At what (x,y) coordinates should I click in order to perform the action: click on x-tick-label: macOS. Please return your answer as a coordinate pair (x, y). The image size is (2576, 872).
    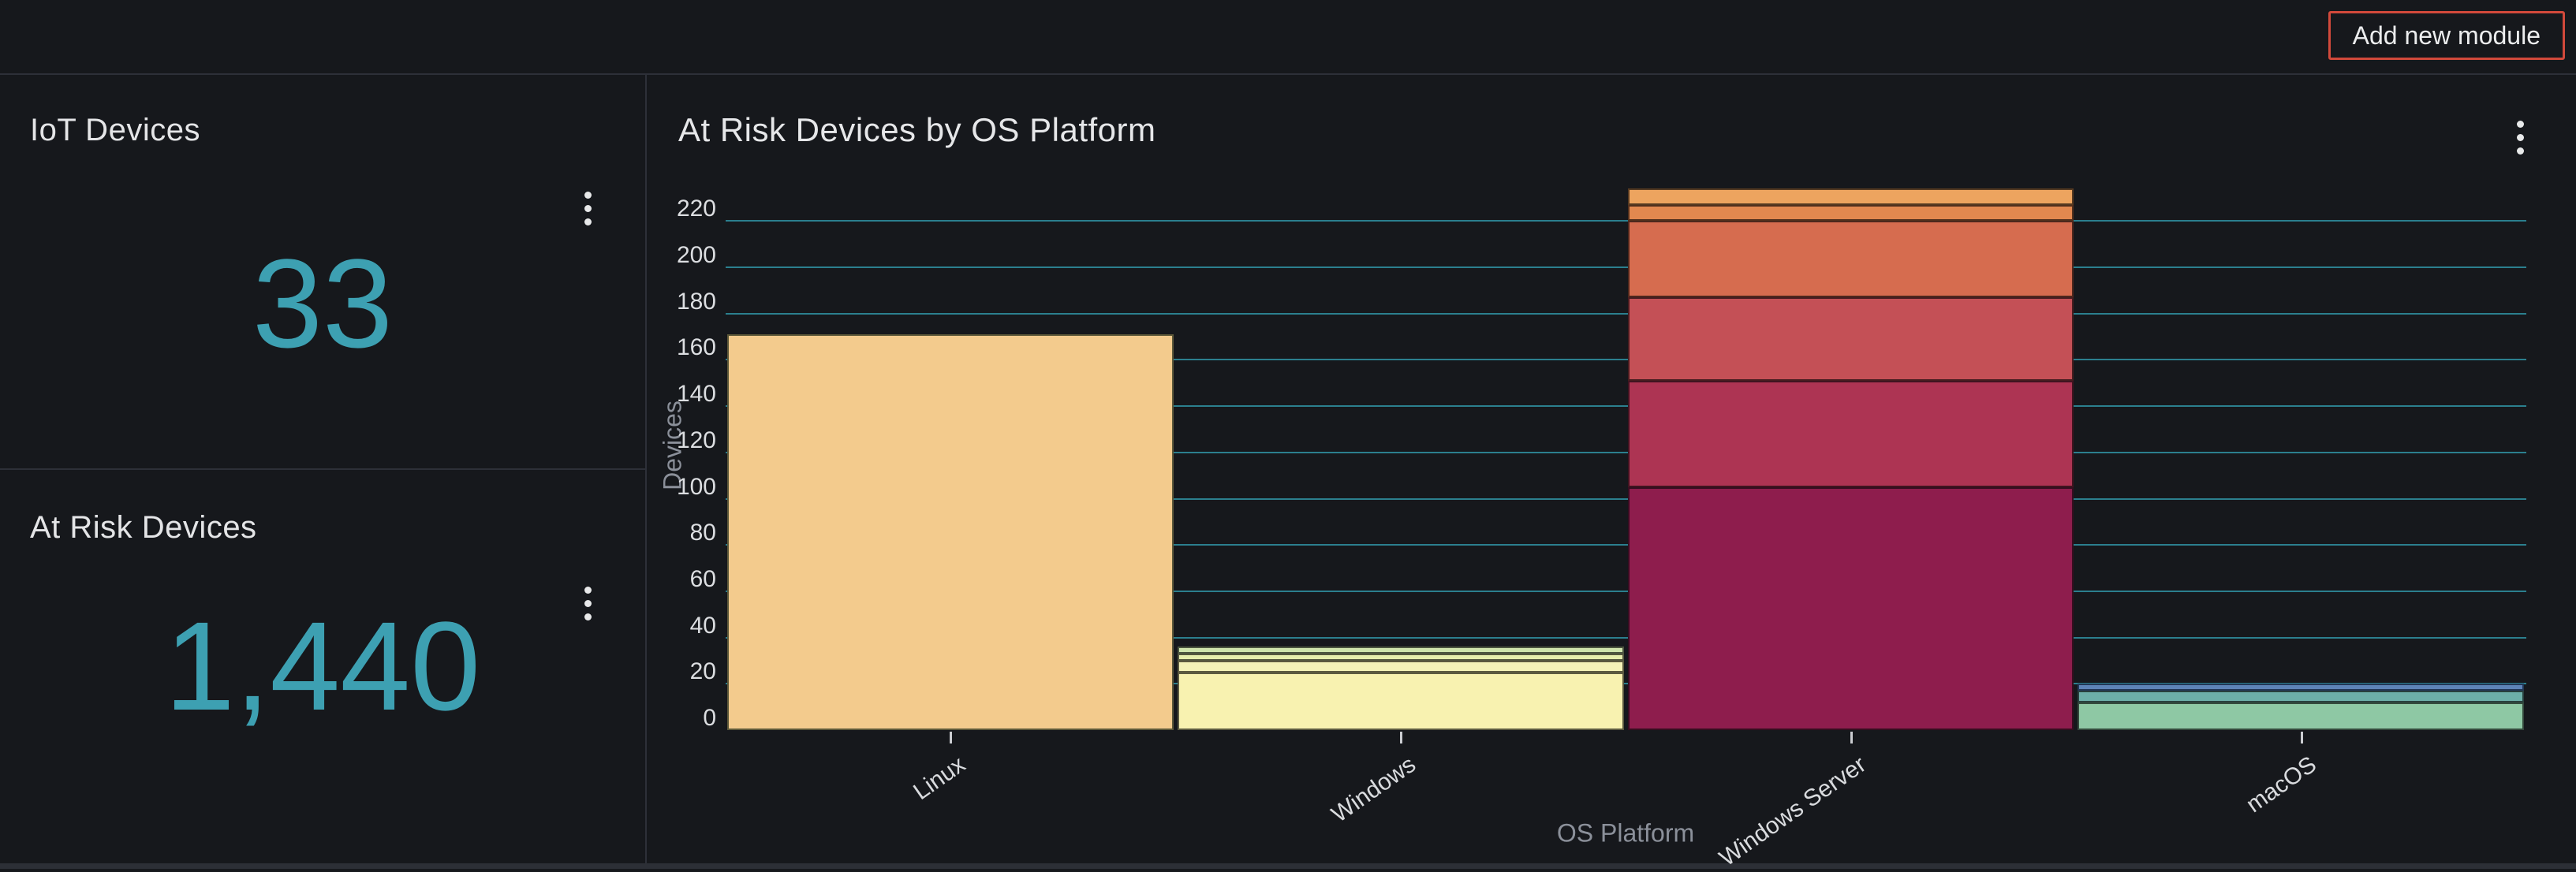
    Looking at the image, I should click on (2281, 784).